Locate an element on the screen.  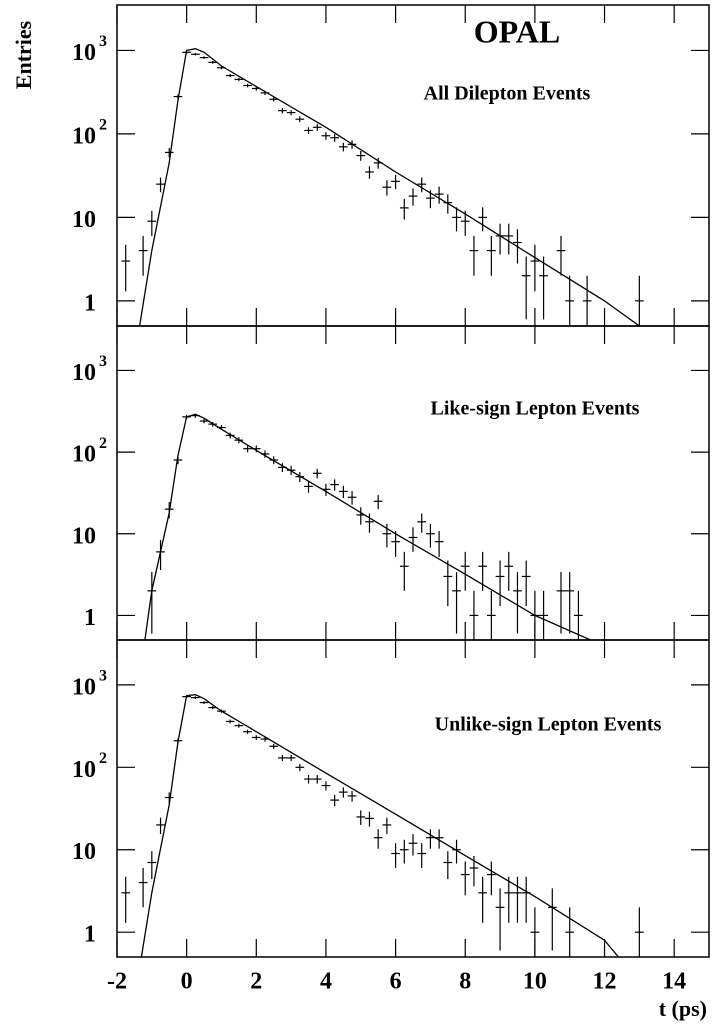
x-axis-label: t (ps) is located at coordinates (683, 1008).